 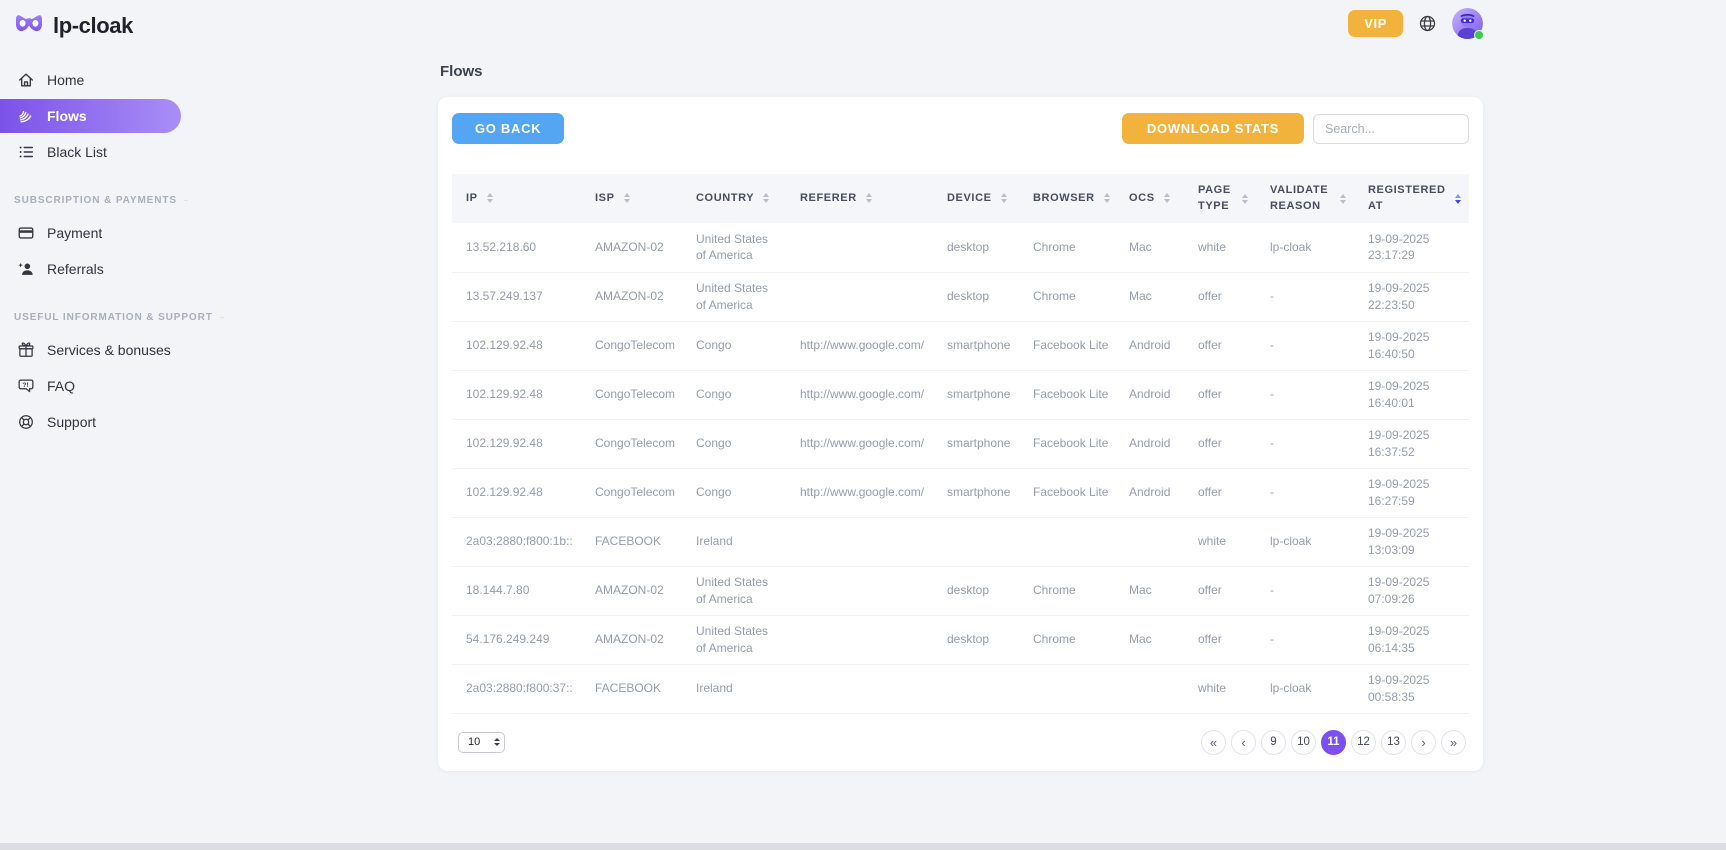 I want to click on sidebar-item-services-bonuses: Services & bonuses, so click(x=90, y=350).